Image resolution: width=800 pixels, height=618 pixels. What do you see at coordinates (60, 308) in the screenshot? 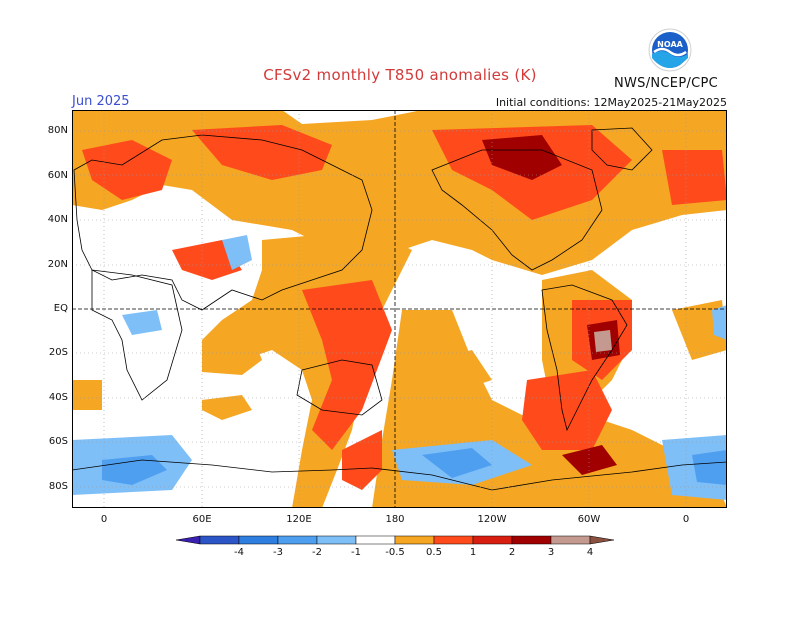
I see `lat-label-eq: EQ` at bounding box center [60, 308].